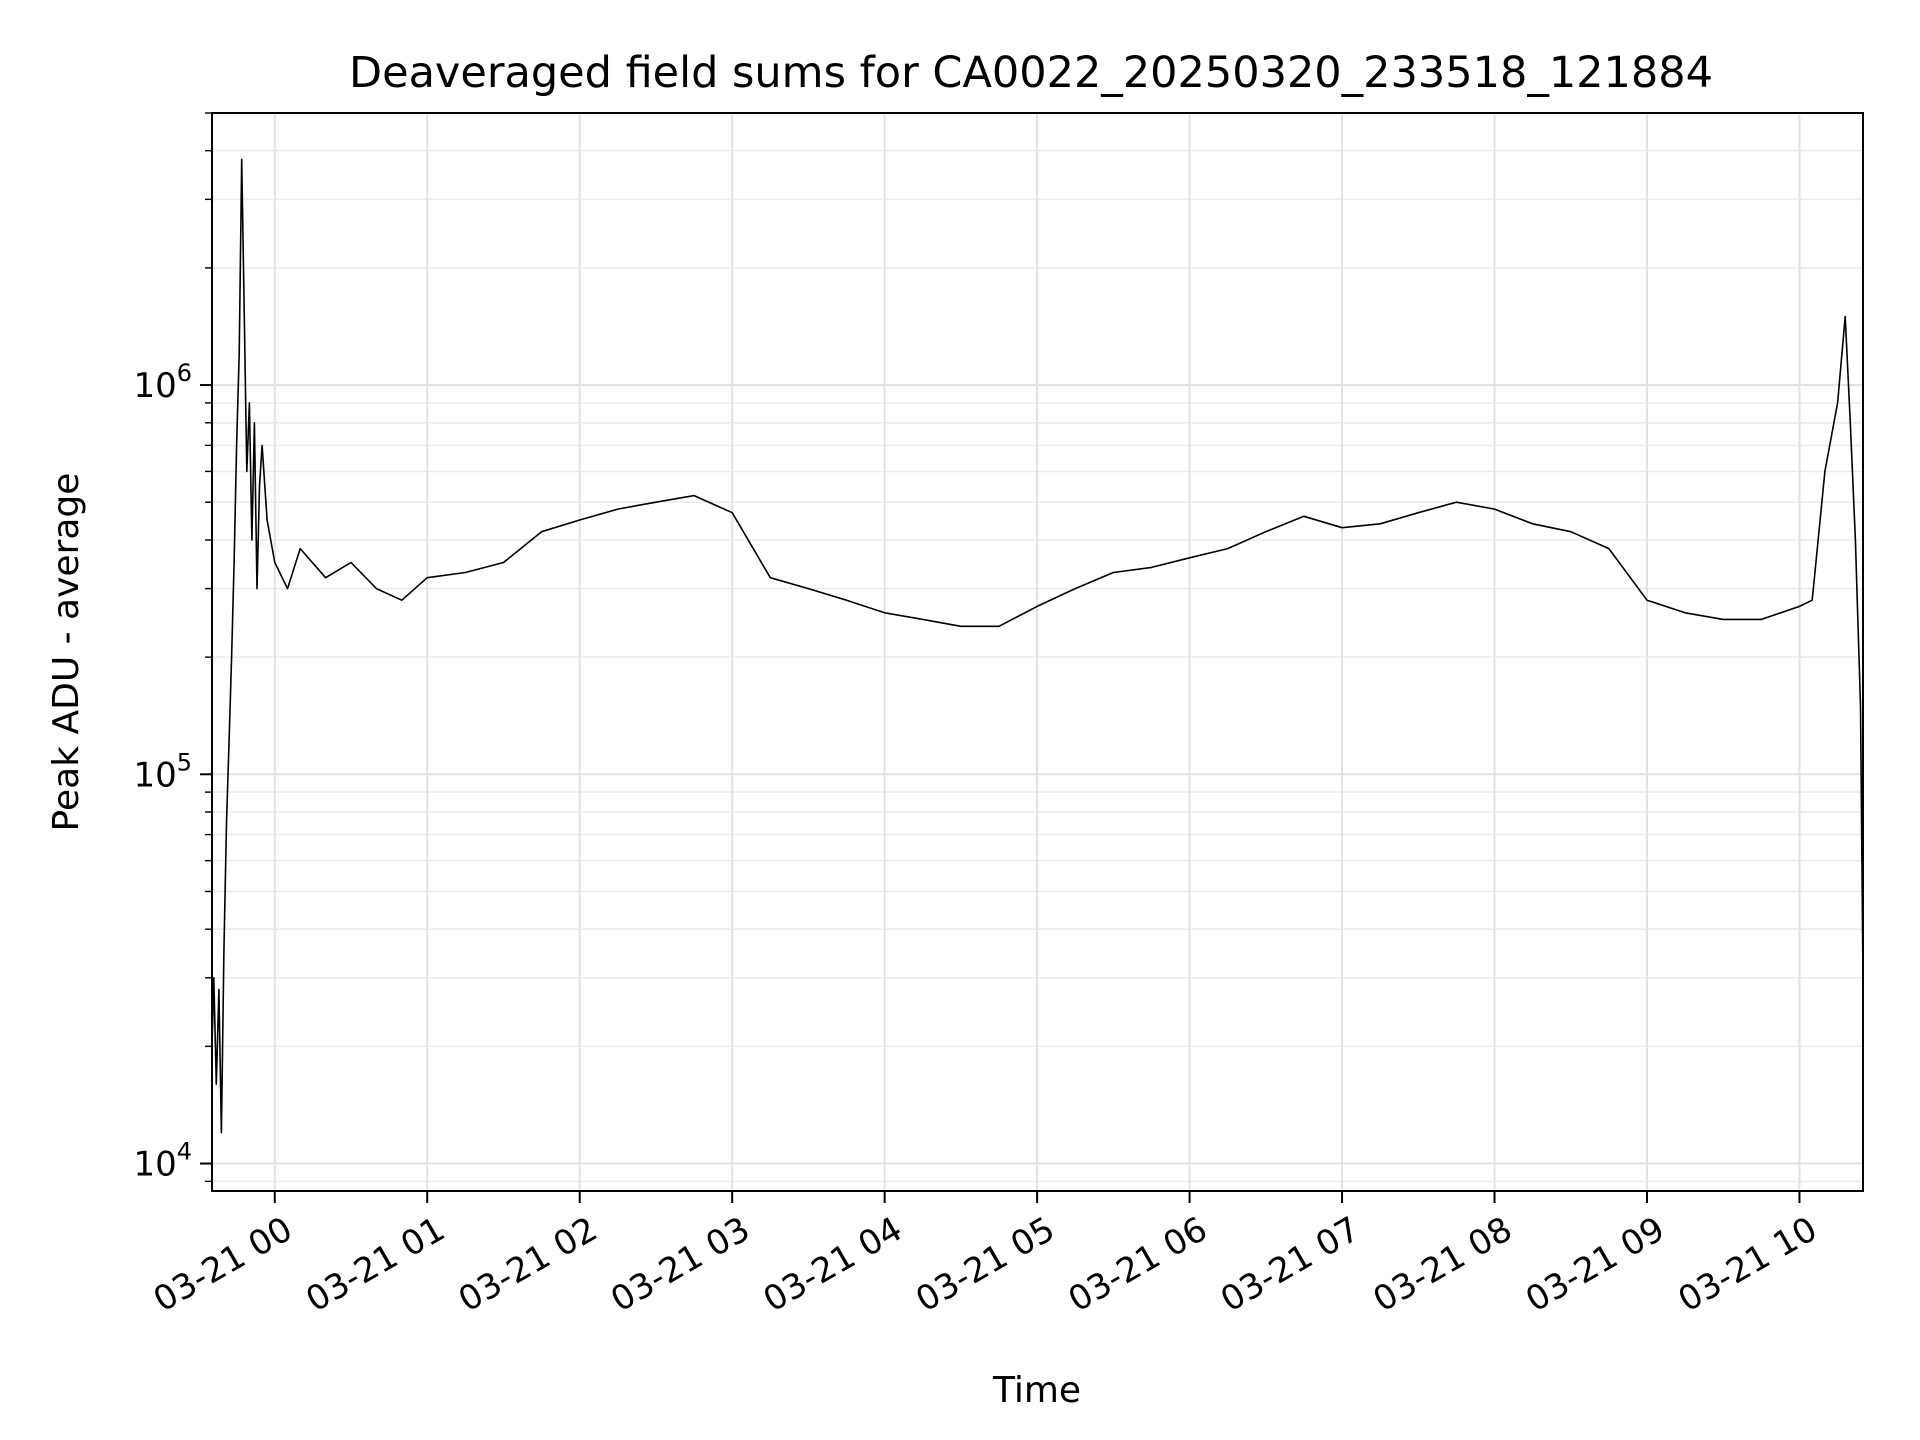 The height and width of the screenshot is (1440, 1920). What do you see at coordinates (162, 771) in the screenshot?
I see `y-tick-label: 10⁵` at bounding box center [162, 771].